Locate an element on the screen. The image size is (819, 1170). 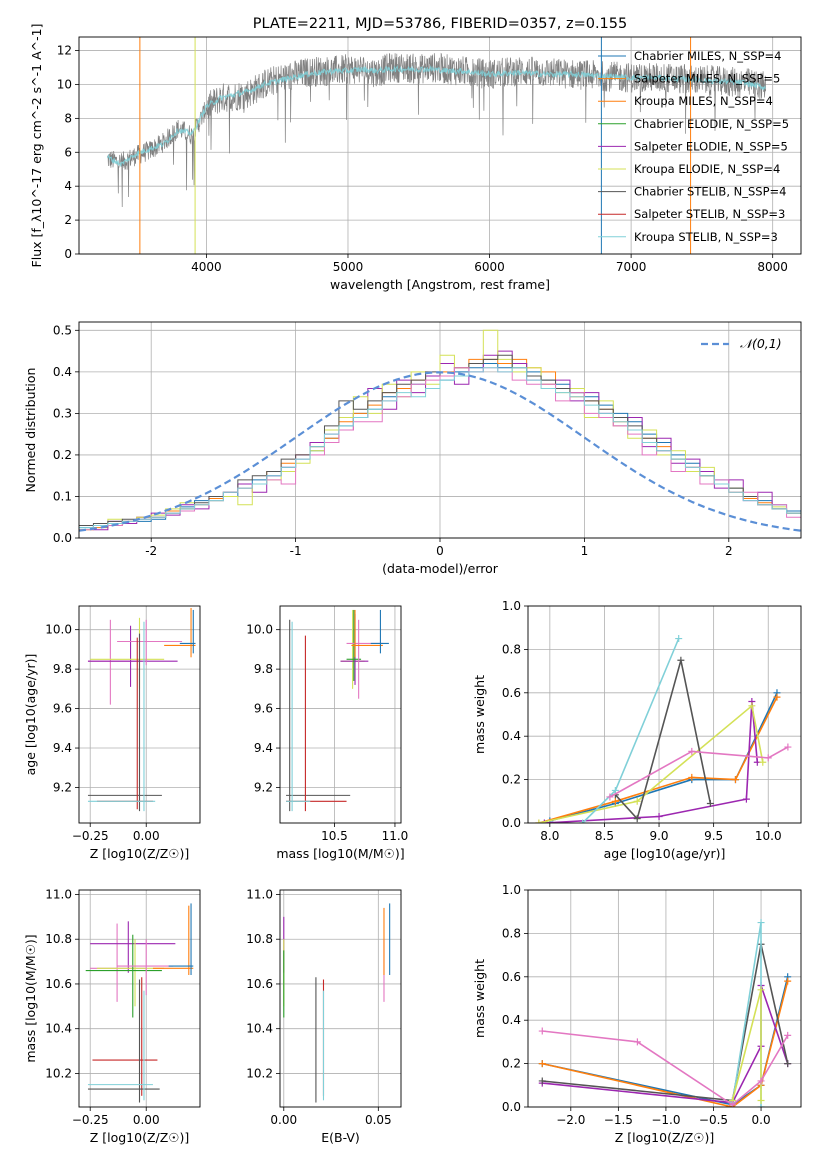
y-tick-label: 10.2 is located at coordinates (259, 1073).